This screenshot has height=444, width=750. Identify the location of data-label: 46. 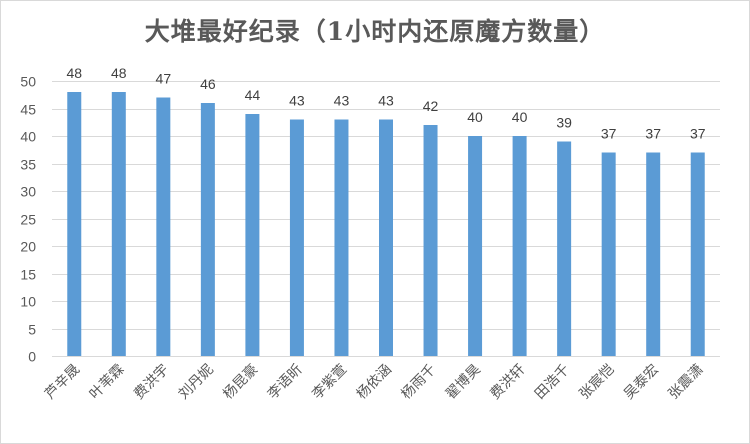
(208, 84).